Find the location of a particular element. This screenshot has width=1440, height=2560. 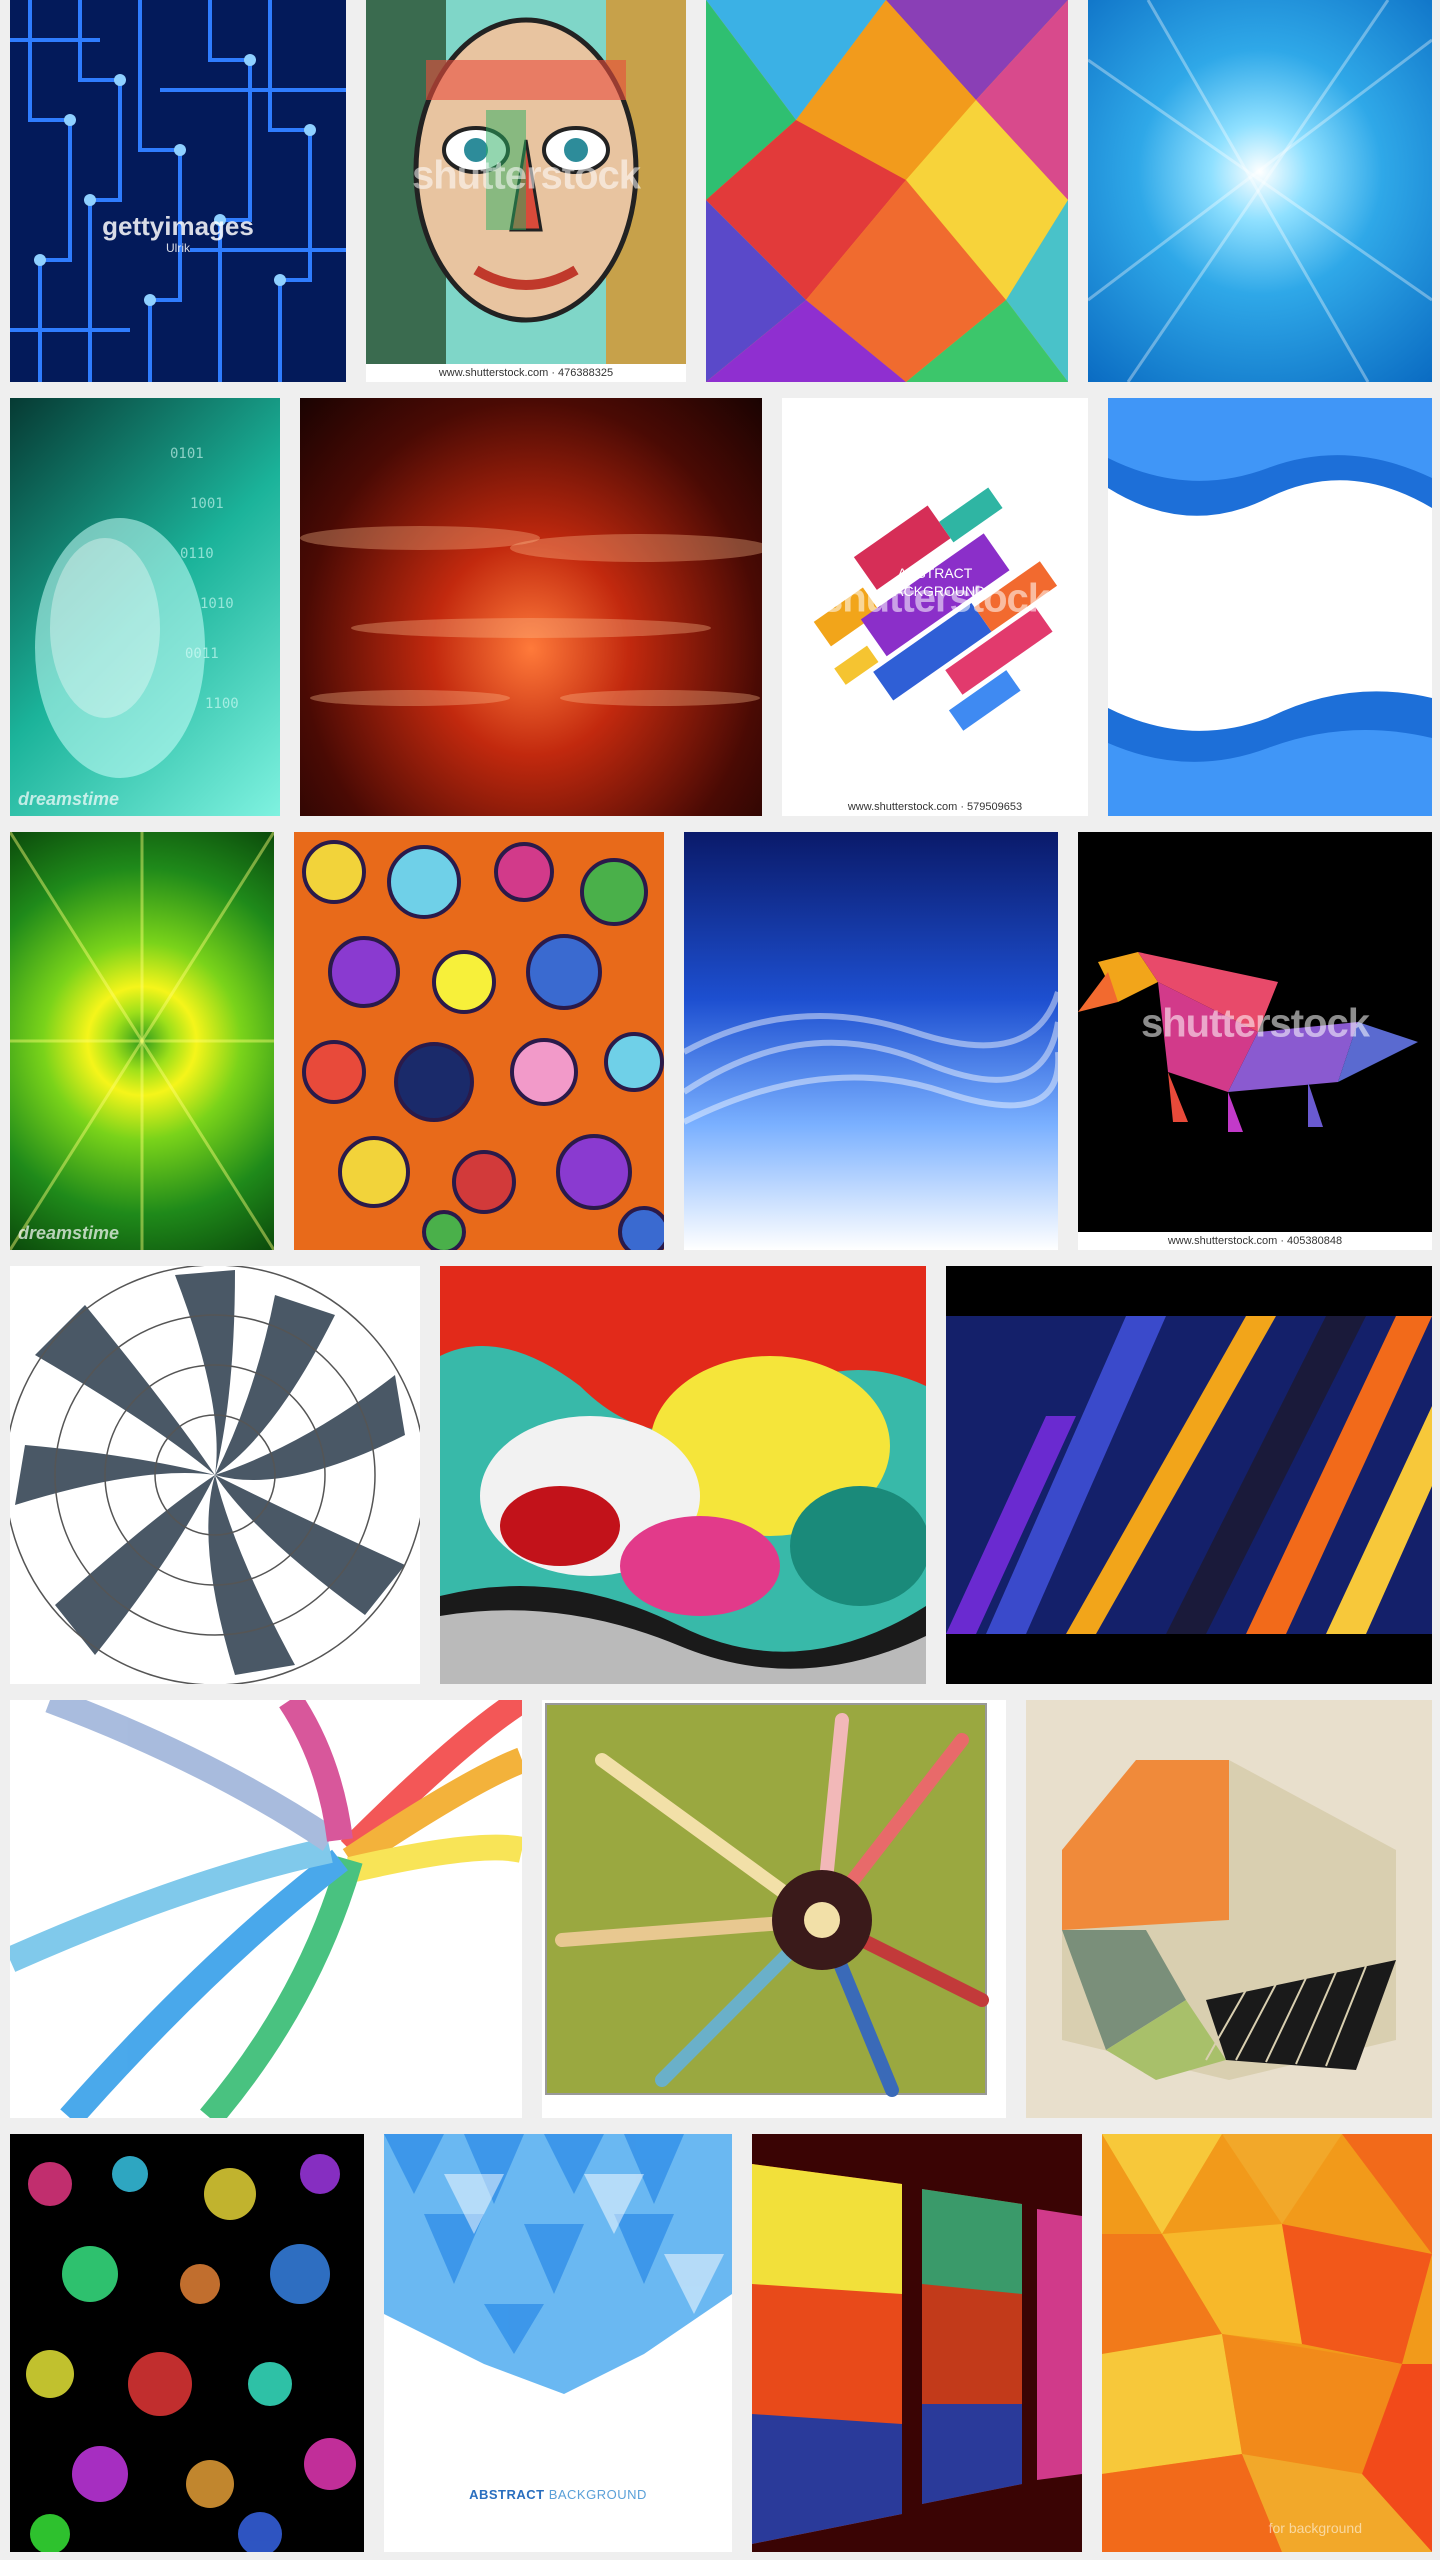

triptych-art is located at coordinates (917, 2343).